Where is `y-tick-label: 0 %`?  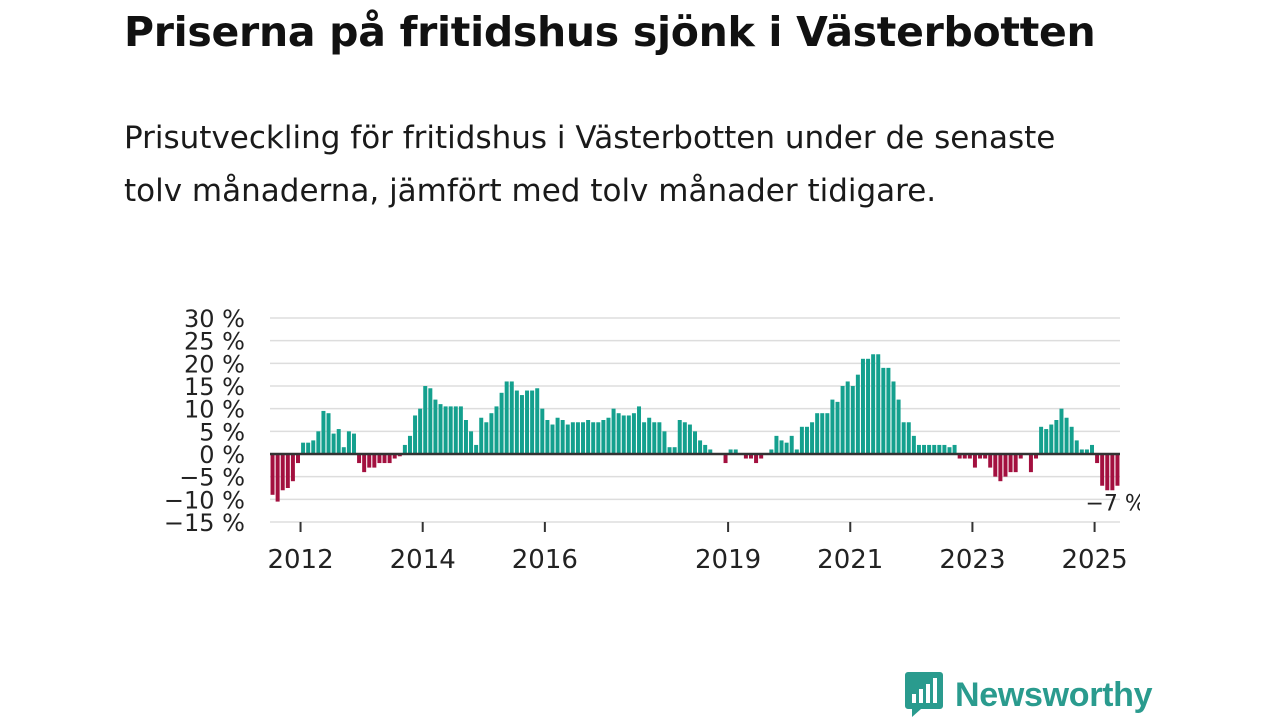 y-tick-label: 0 % is located at coordinates (222, 455).